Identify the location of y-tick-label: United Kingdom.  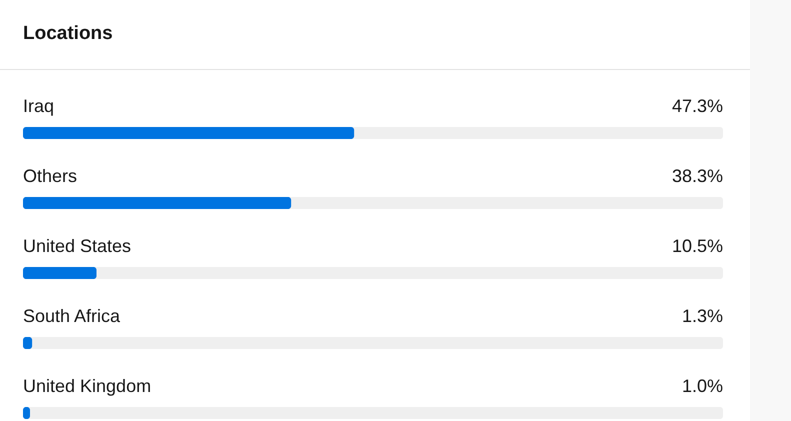
(87, 386).